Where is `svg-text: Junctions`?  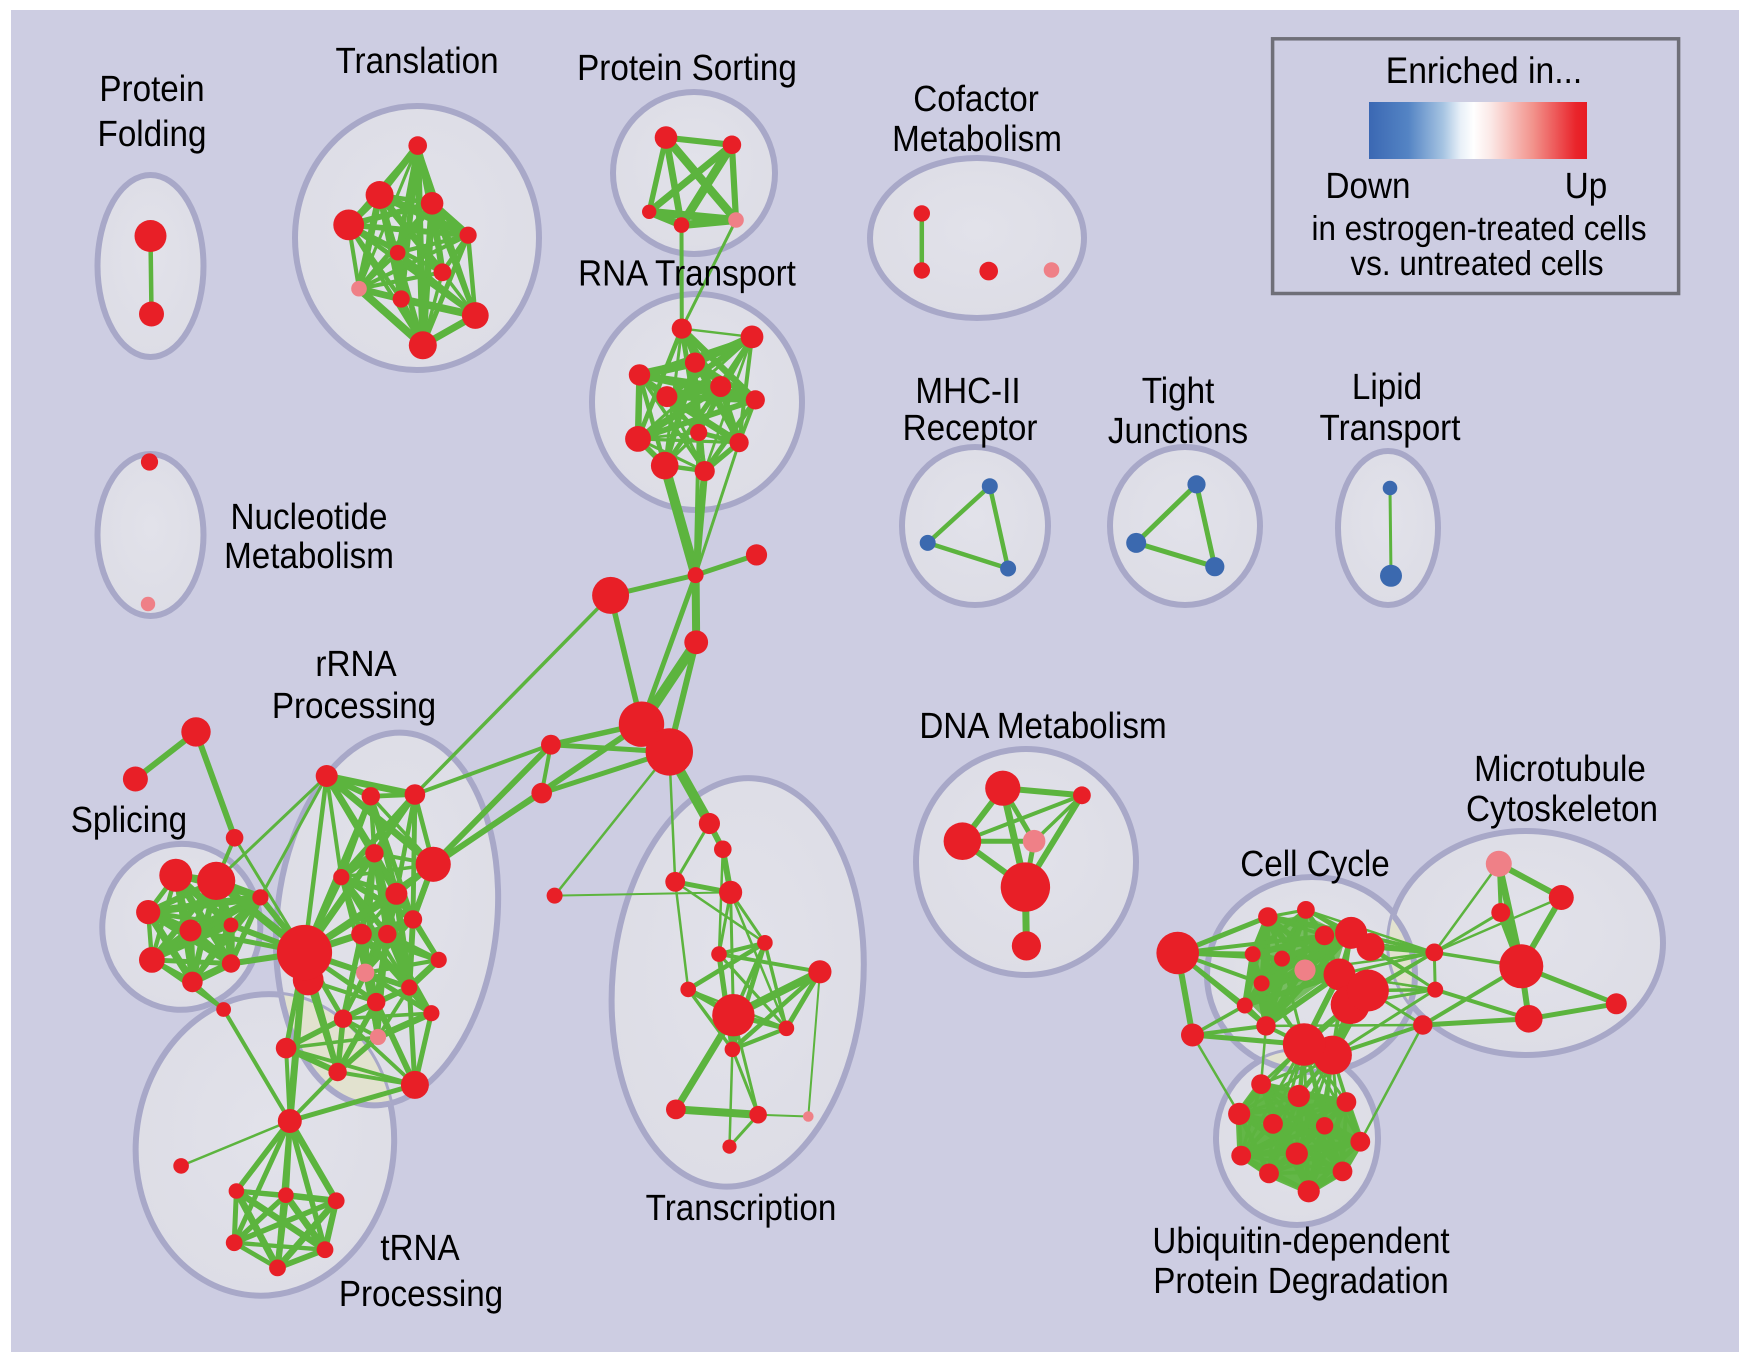
svg-text: Junctions is located at coordinates (1178, 430).